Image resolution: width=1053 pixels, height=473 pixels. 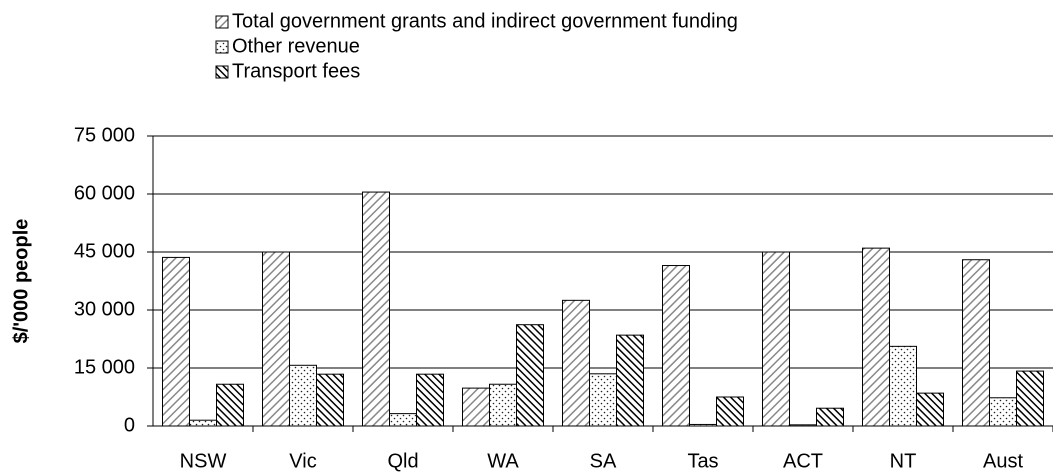 I want to click on x-tick-label: WA, so click(x=503, y=461).